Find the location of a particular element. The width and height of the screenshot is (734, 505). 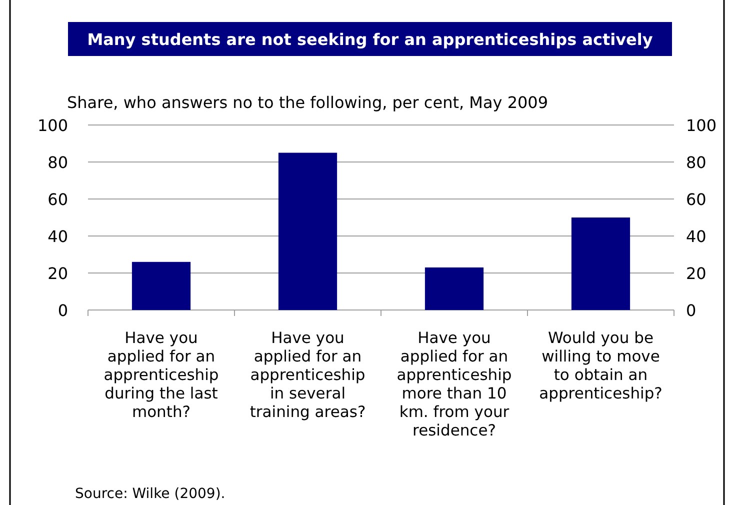

chart-title: Many students are not seeking for an apprenticeships actively is located at coordinates (370, 39).